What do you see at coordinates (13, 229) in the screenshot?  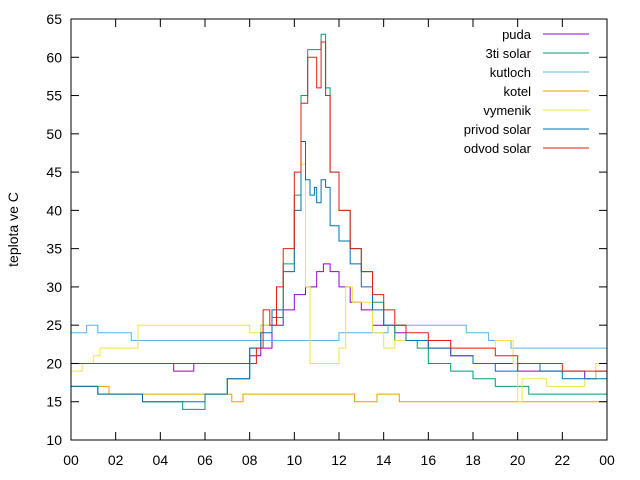 I see `y-axis-title: teplota ve C` at bounding box center [13, 229].